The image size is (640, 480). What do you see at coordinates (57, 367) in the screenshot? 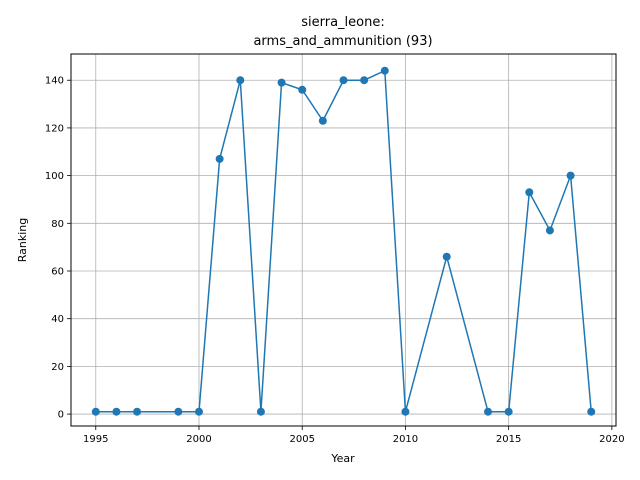
I see `y-tick-label: 20` at bounding box center [57, 367].